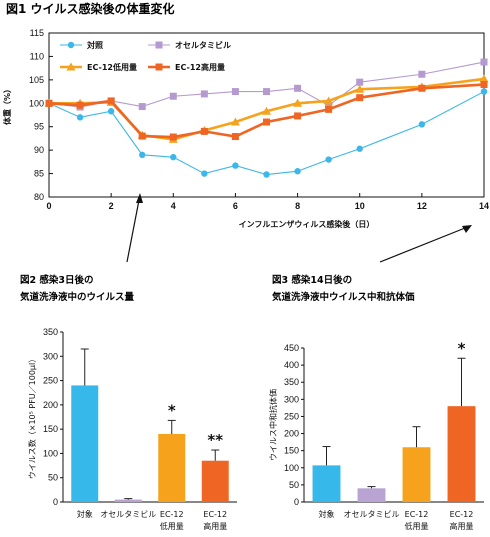 This screenshot has height=537, width=490. What do you see at coordinates (235, 206) in the screenshot?
I see `x-tick-label: 6` at bounding box center [235, 206].